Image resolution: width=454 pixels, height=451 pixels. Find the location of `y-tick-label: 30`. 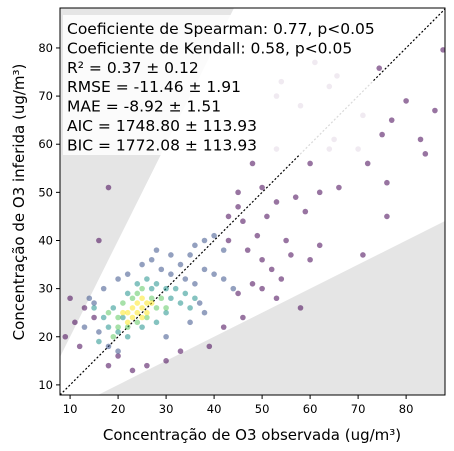

y-tick-label: 30 is located at coordinates (45, 289).